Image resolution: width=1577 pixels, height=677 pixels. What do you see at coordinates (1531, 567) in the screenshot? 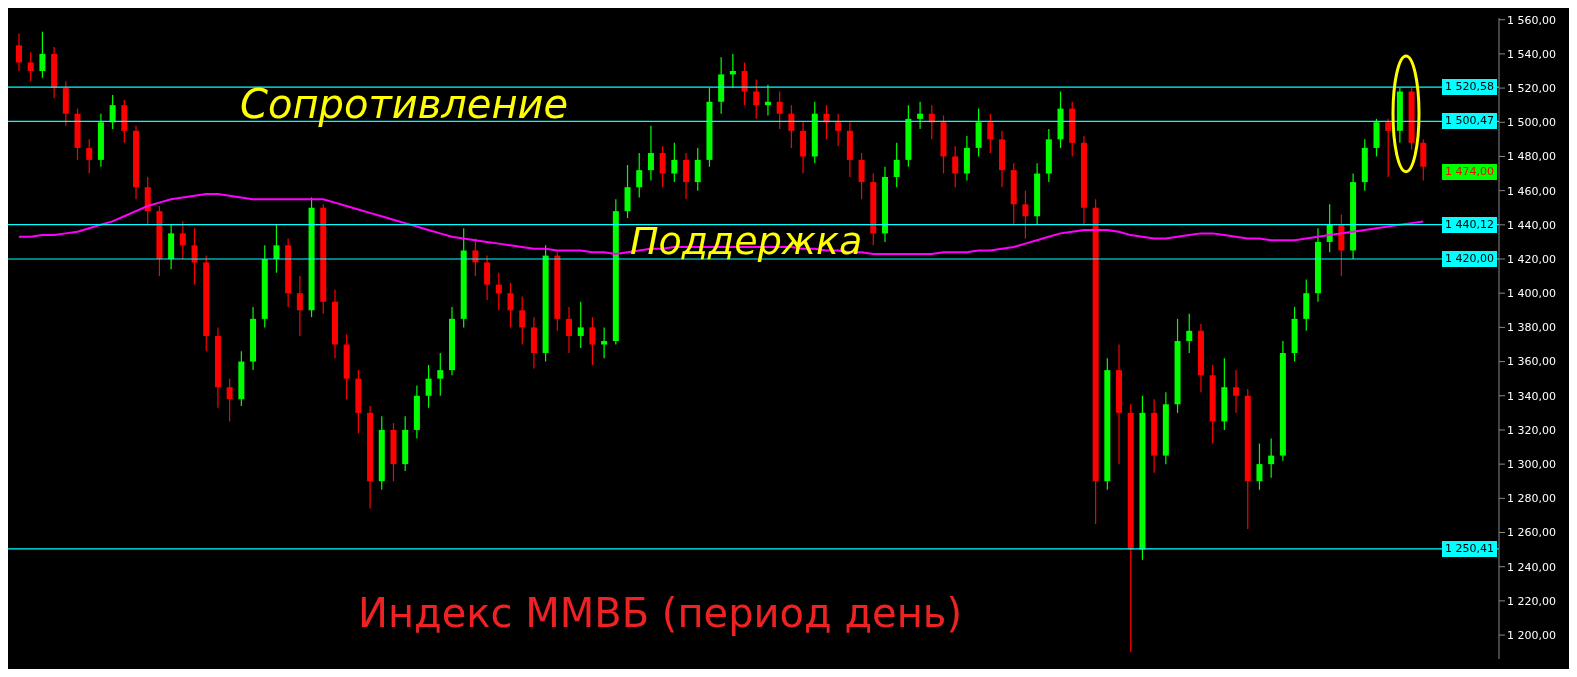
I see `y-tick-label: 1 240,00` at bounding box center [1531, 567].